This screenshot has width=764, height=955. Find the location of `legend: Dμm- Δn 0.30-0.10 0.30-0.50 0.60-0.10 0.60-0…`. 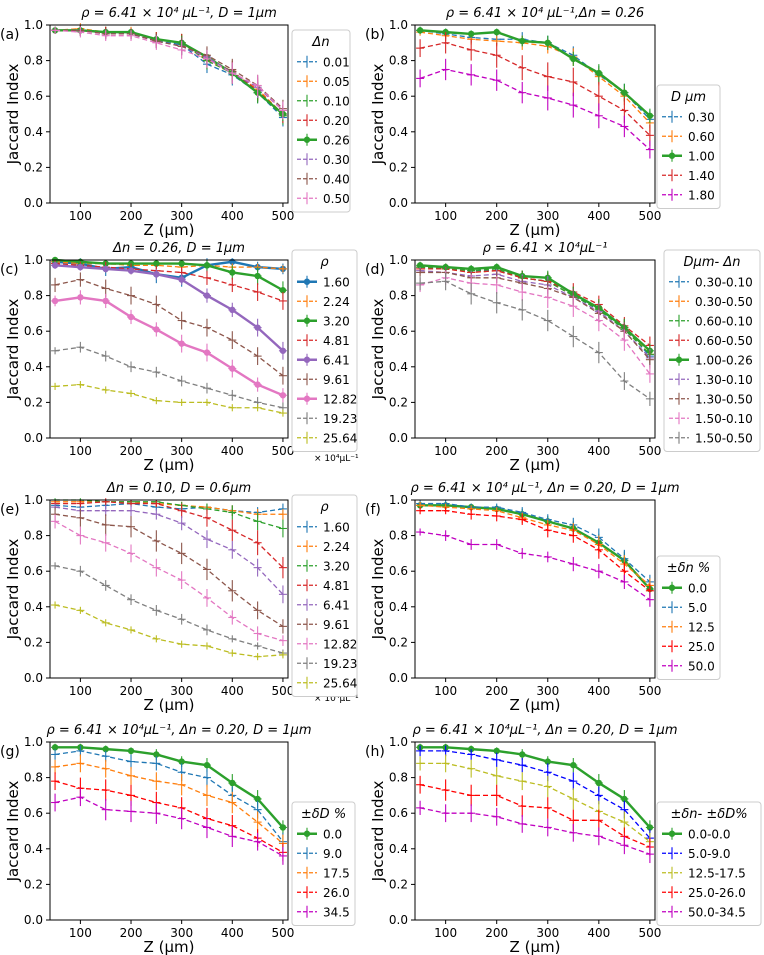

legend: Dμm- Δn 0.30-0.10 0.30-0.50 0.60-0.10 0.60-0… is located at coordinates (712, 350).